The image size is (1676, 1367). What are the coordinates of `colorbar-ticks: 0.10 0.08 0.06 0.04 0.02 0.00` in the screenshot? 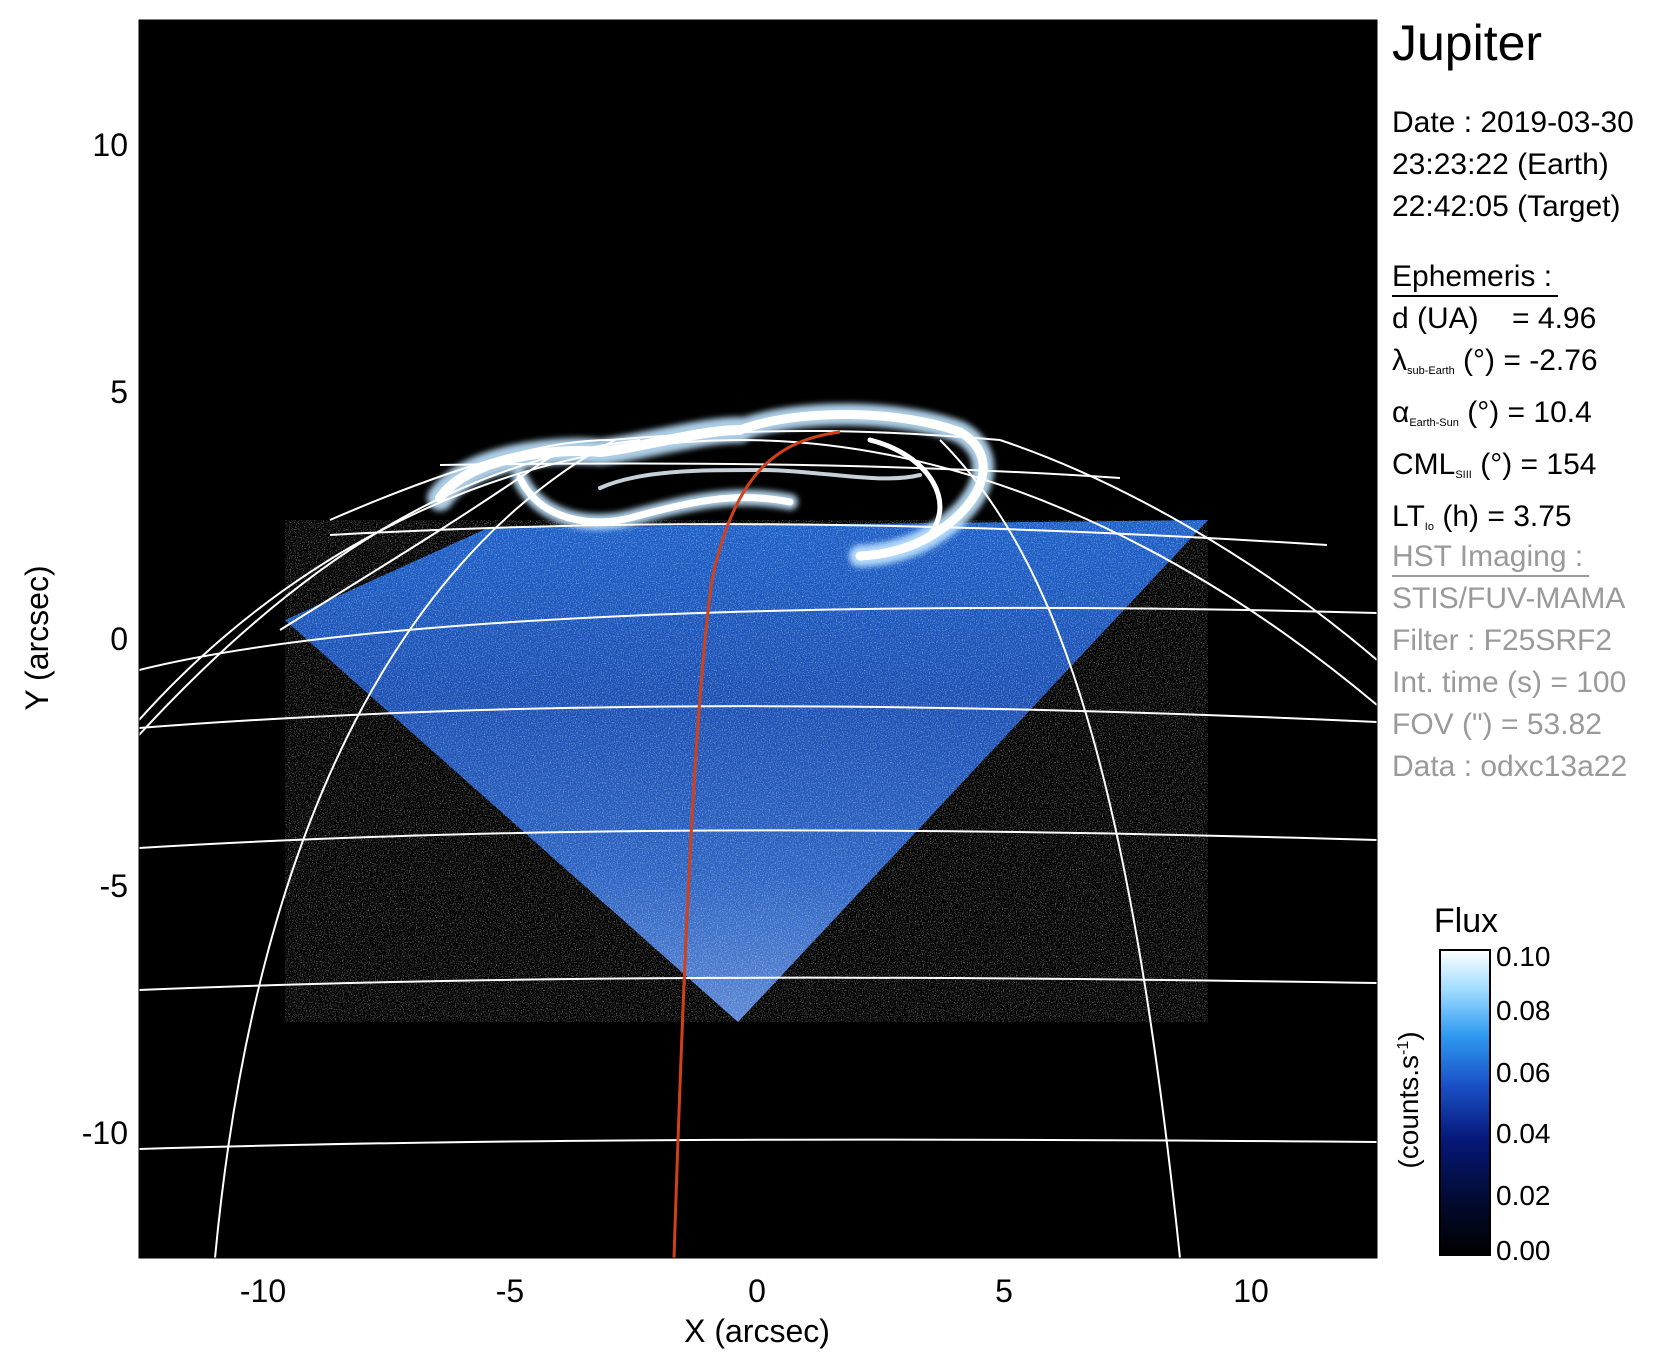 It's located at (1523, 1103).